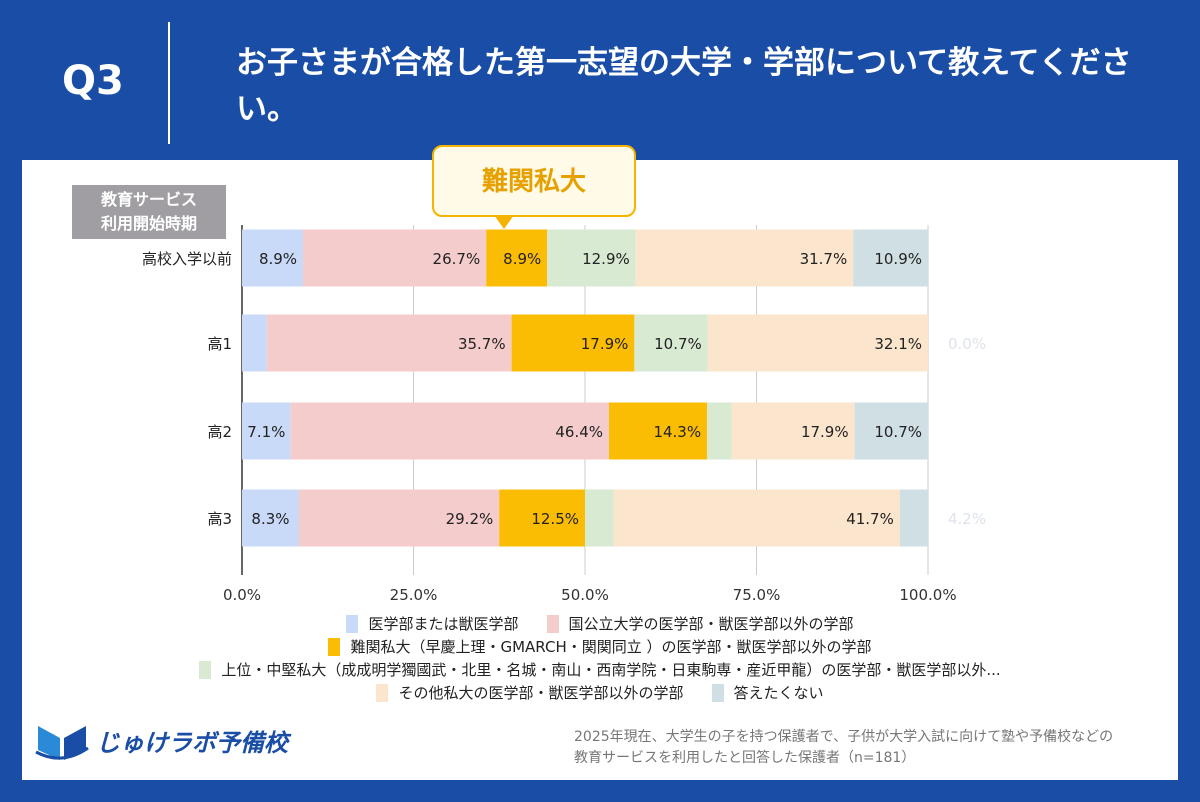 Image resolution: width=1200 pixels, height=802 pixels. I want to click on data-label: 4.2%, so click(967, 519).